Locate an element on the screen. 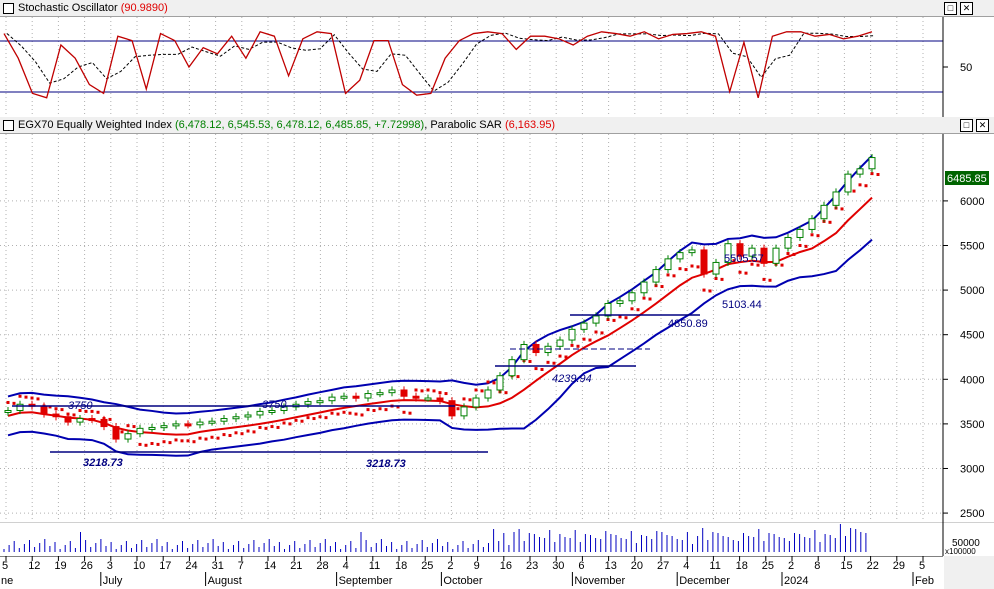 The image size is (994, 589). xtick-label: 31 is located at coordinates (218, 566).